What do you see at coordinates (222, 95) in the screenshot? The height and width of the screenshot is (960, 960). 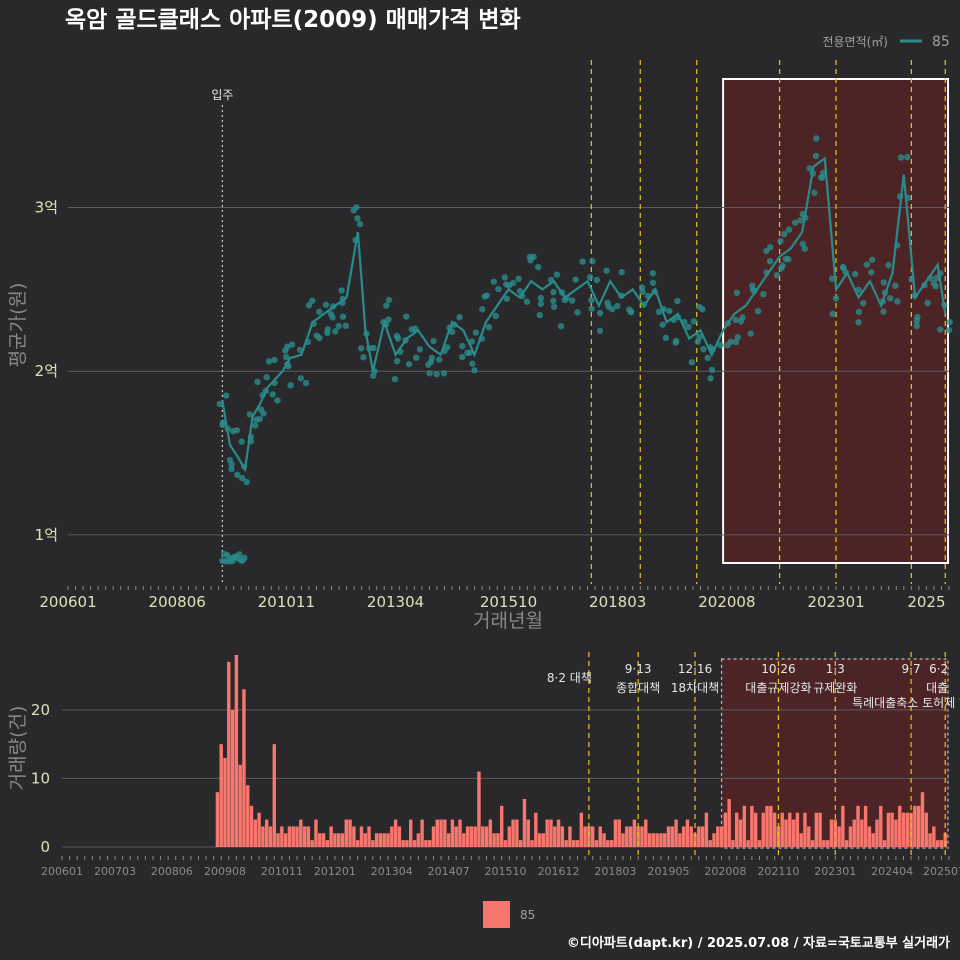 I see `move-in-label: 입주` at bounding box center [222, 95].